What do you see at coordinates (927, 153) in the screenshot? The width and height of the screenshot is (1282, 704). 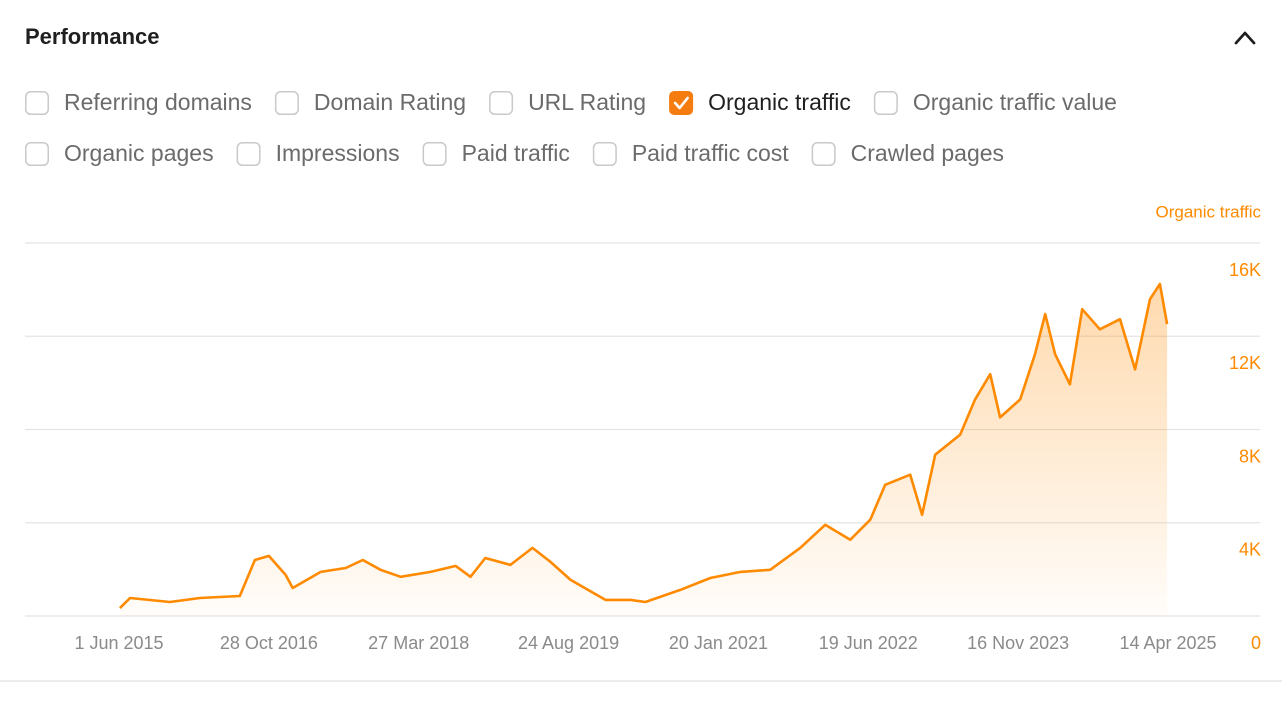 I see `filter-label: Crawled pages` at bounding box center [927, 153].